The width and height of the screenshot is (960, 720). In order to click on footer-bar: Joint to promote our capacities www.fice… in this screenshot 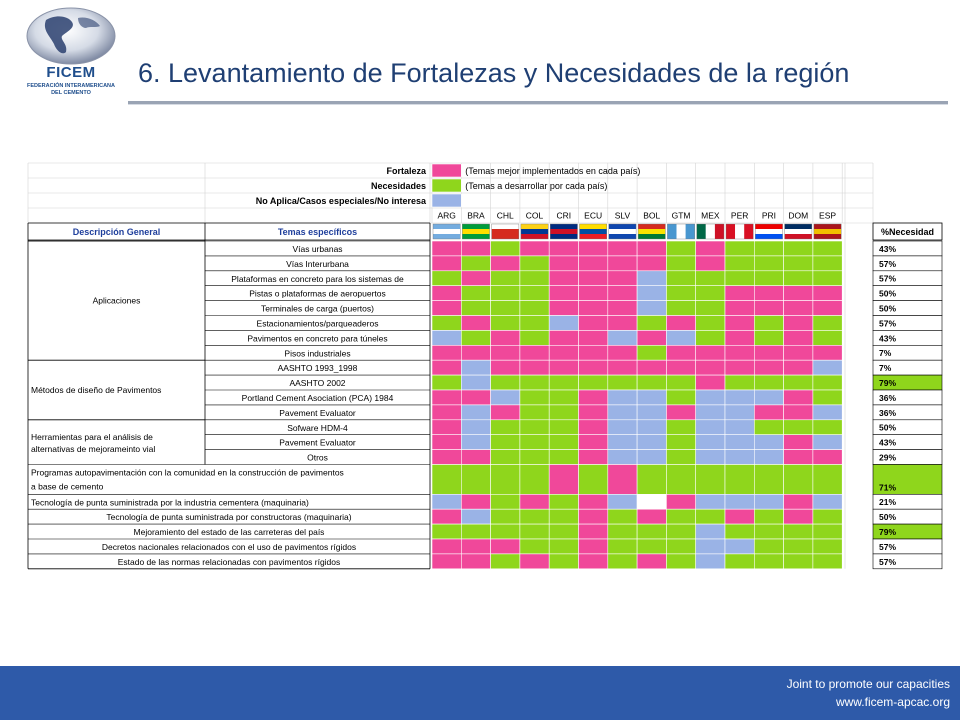, I will do `click(480, 693)`.